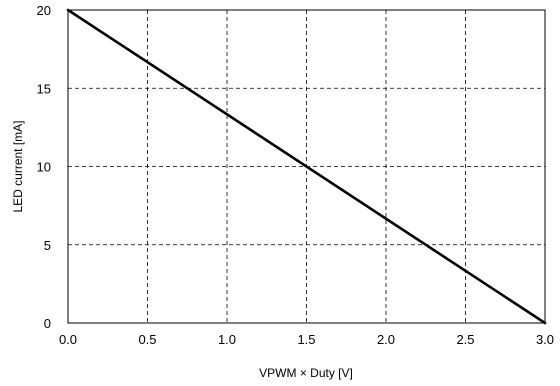 The width and height of the screenshot is (560, 386). What do you see at coordinates (306, 373) in the screenshot?
I see `x-axis-label: VPWM × Duty [V]` at bounding box center [306, 373].